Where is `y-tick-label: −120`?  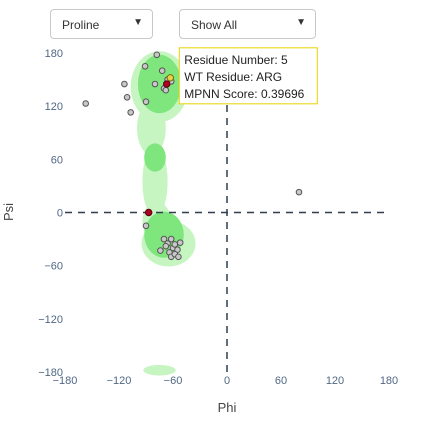 y-tick-label: −120 is located at coordinates (50, 320).